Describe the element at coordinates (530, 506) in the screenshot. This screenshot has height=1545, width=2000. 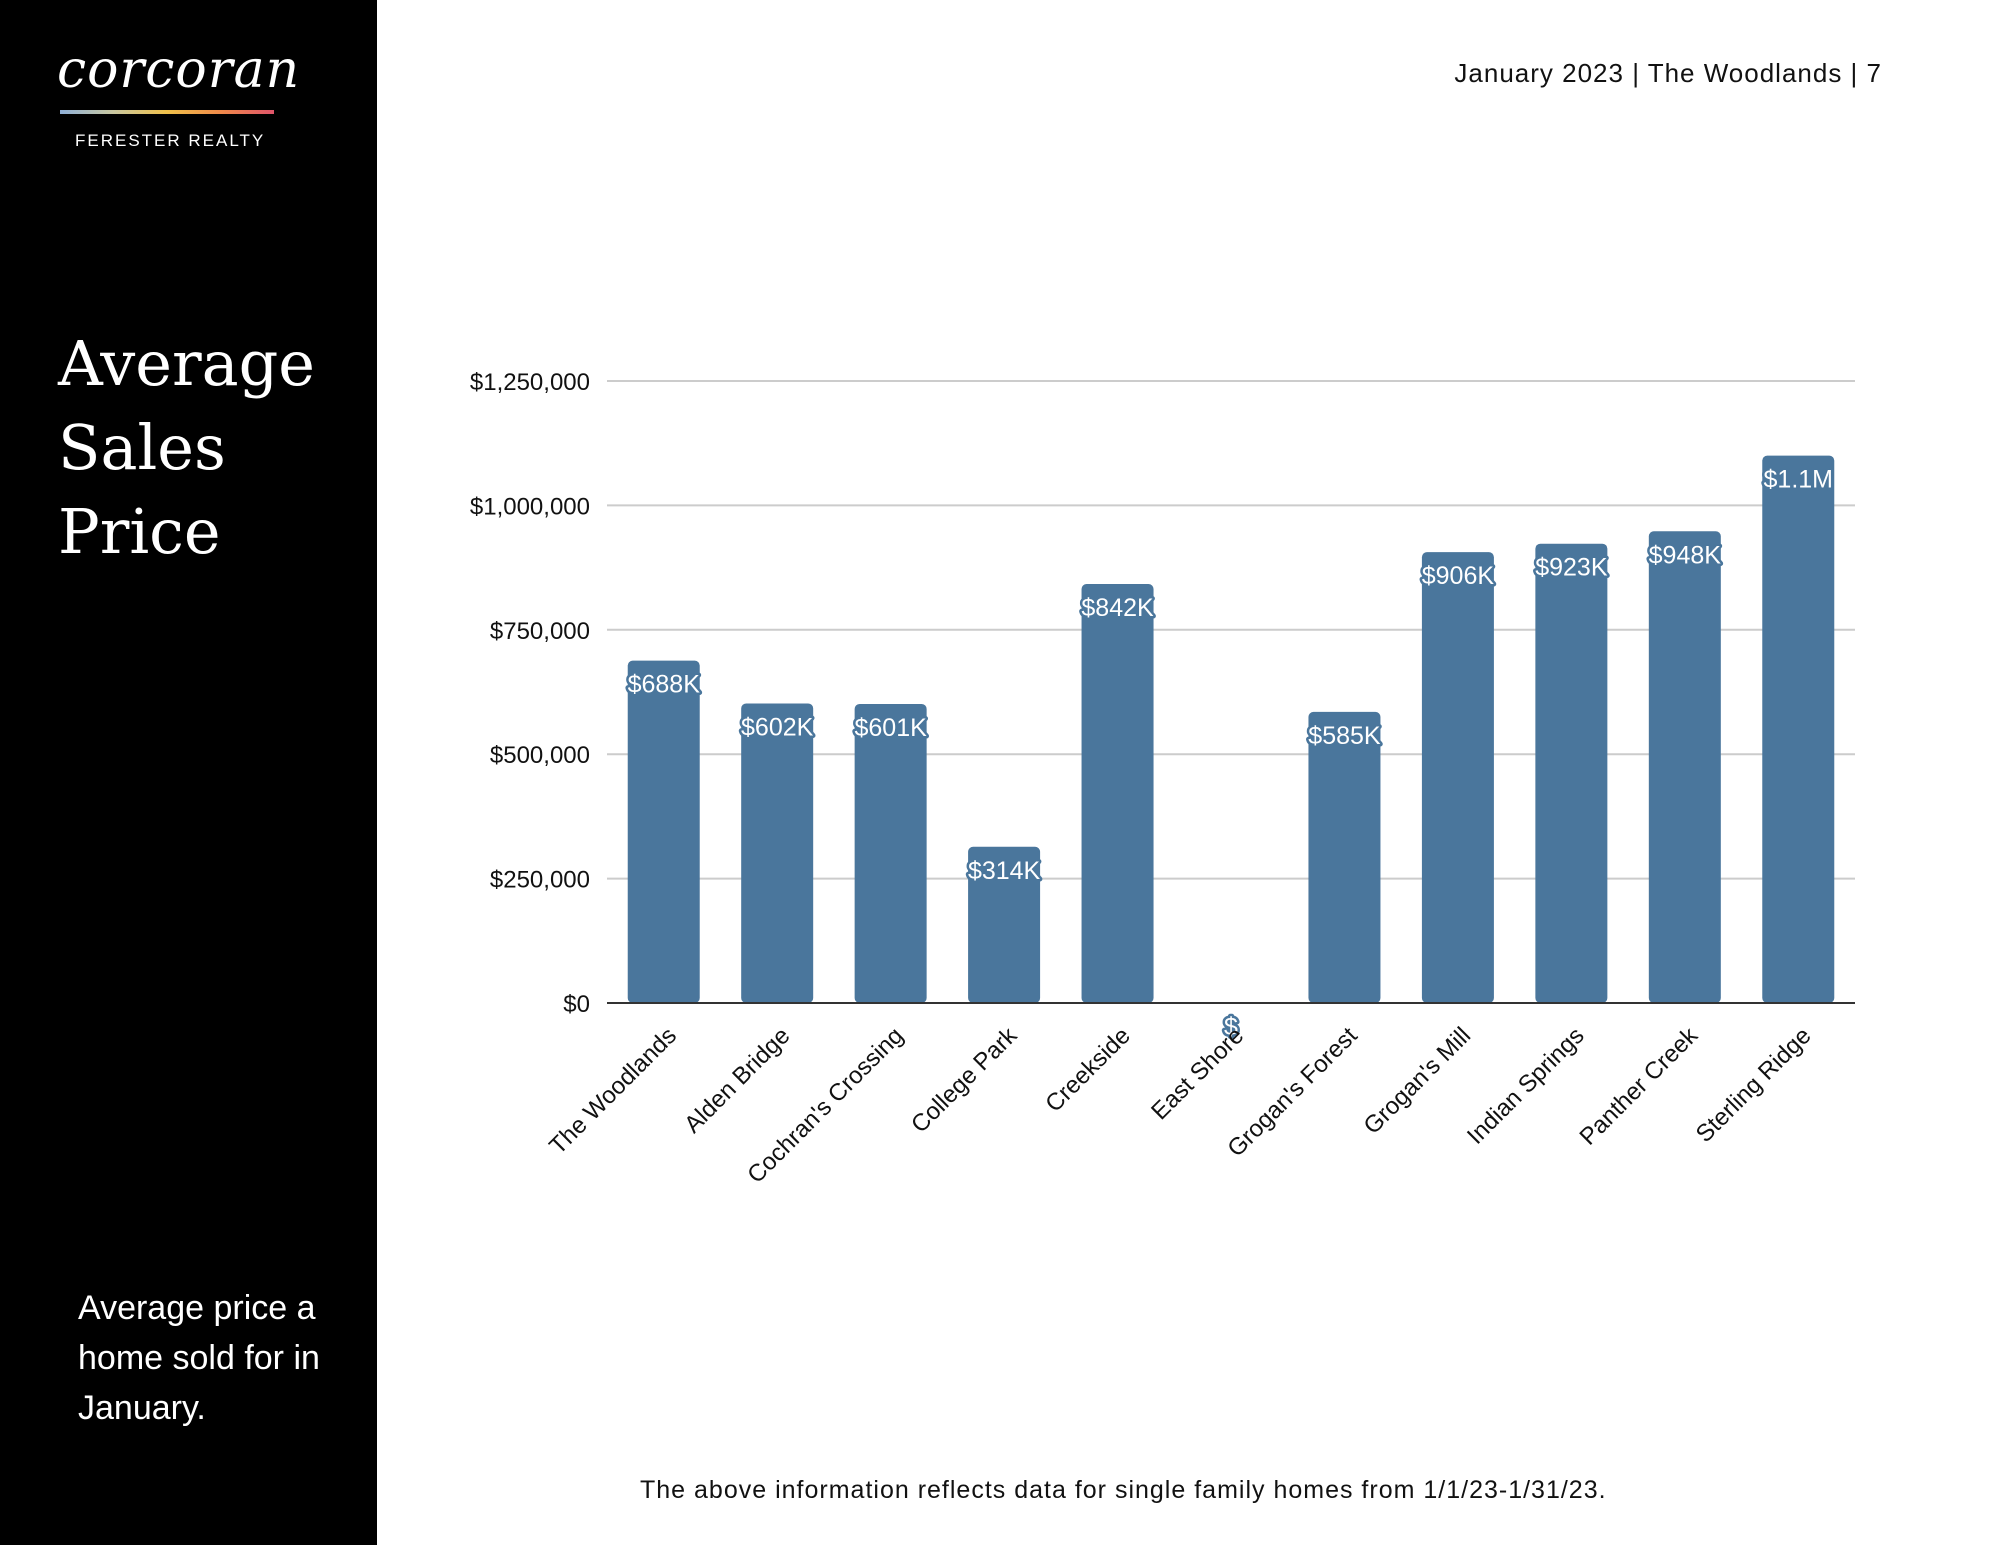
I see `y-tick-label: $1,000,000` at that location.